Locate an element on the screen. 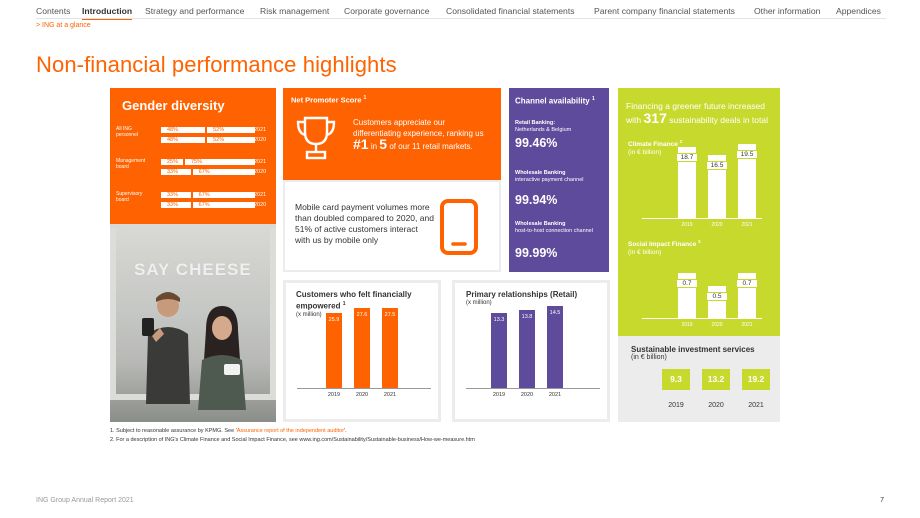 The width and height of the screenshot is (920, 518). chart-value-label: 18.7 is located at coordinates (687, 157).